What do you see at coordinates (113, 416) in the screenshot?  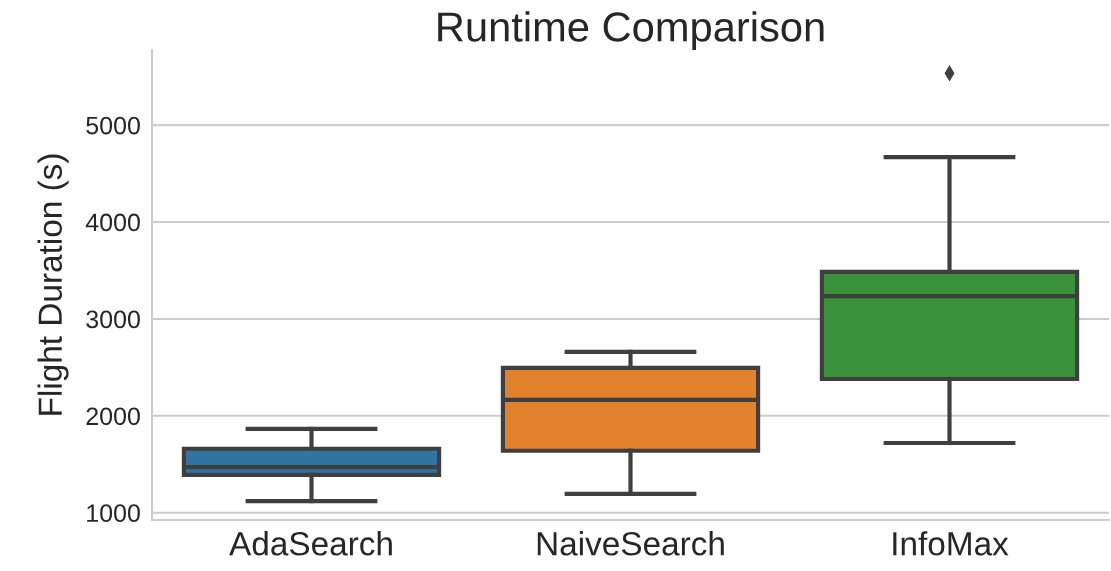 I see `y-tick-label: 2000` at bounding box center [113, 416].